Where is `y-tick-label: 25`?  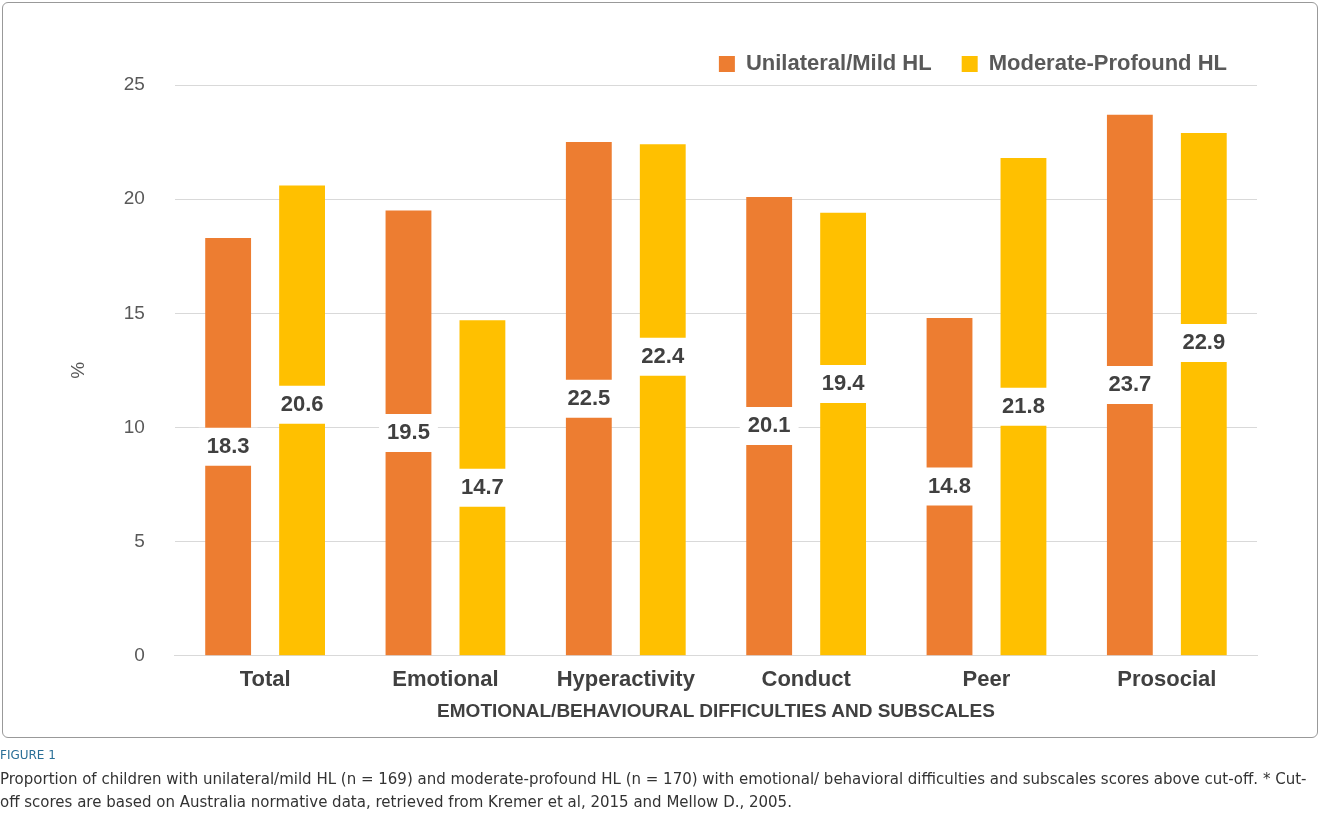 y-tick-label: 25 is located at coordinates (134, 84).